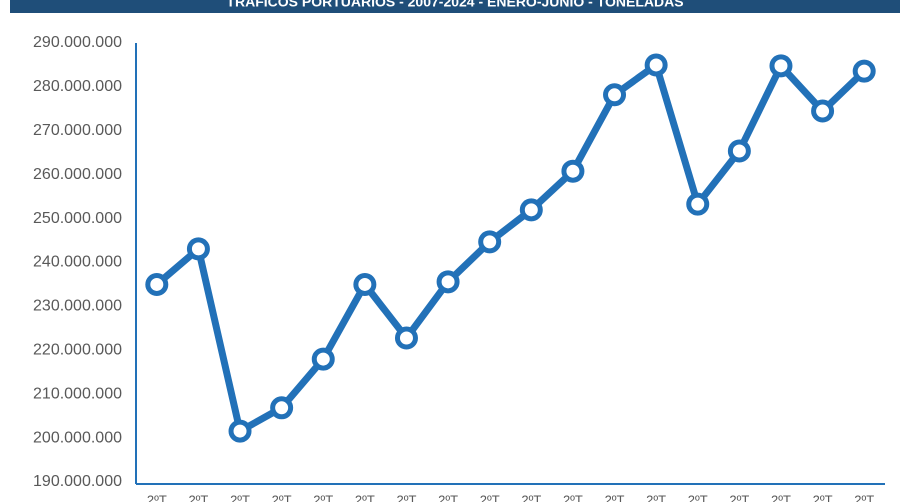 The height and width of the screenshot is (502, 900). I want to click on y-tick-label: 230.000.000, so click(77, 306).